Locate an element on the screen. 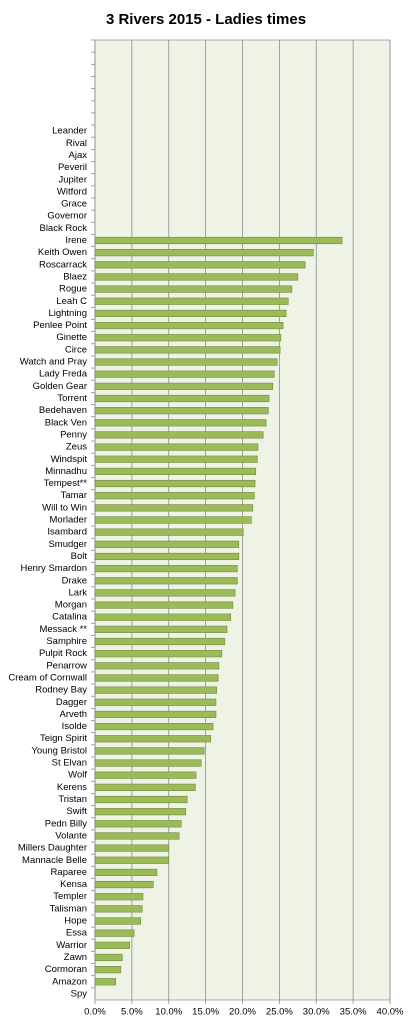  y-tick-label: Warrior is located at coordinates (71, 945).